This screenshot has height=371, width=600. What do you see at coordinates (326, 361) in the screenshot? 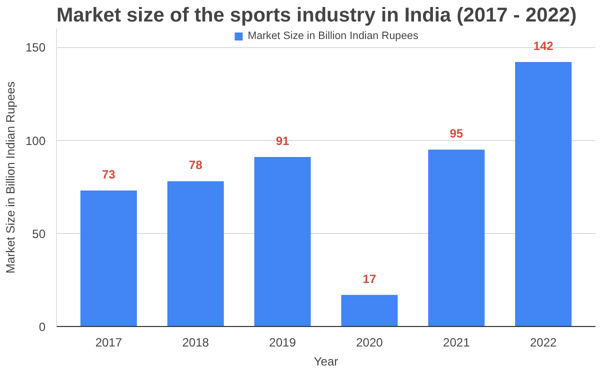
I see `x-axis-title: Year` at bounding box center [326, 361].